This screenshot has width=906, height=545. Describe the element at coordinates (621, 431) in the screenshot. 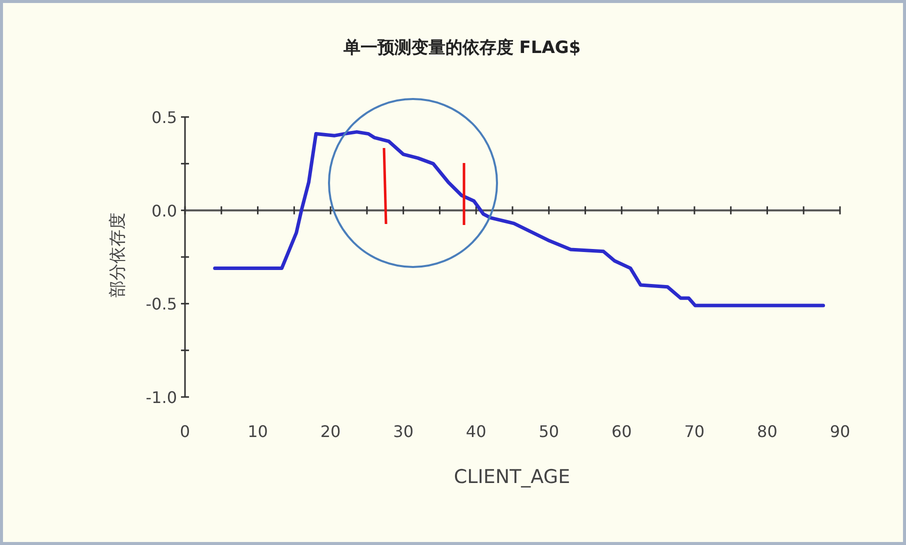

I see `x-tick-label: 60` at that location.